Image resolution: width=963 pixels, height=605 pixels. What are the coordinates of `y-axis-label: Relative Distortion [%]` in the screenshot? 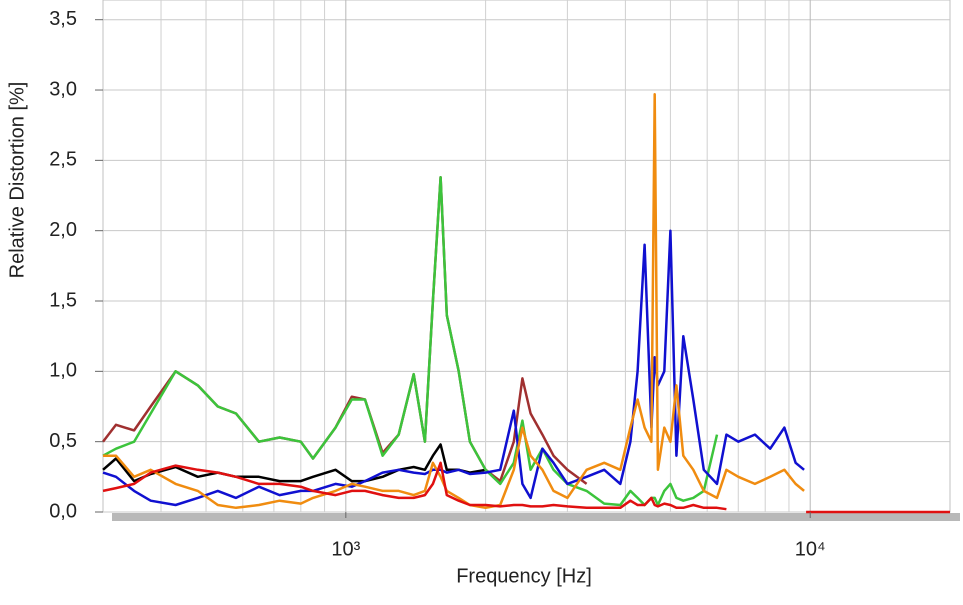 It's located at (17, 180).